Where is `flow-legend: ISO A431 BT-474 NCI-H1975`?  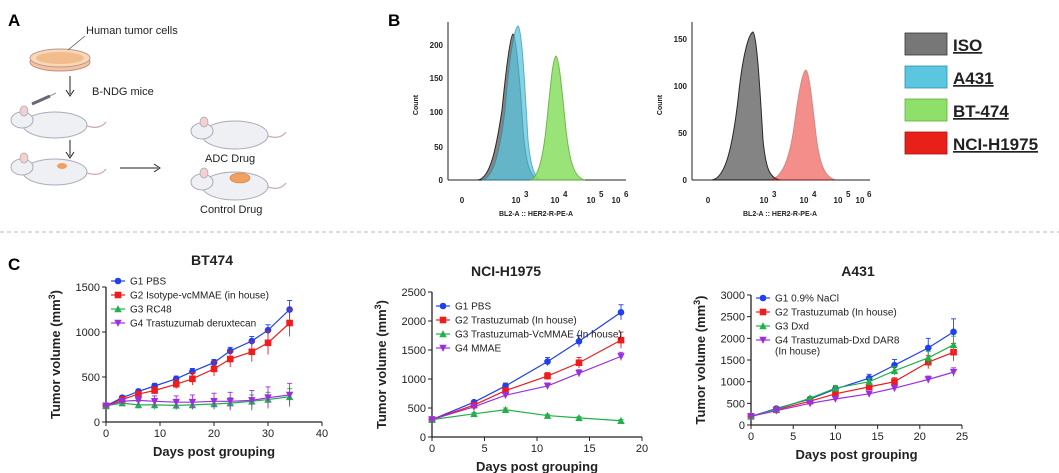
flow-legend: ISO A431 BT-474 NCI-H1975 is located at coordinates (971, 93).